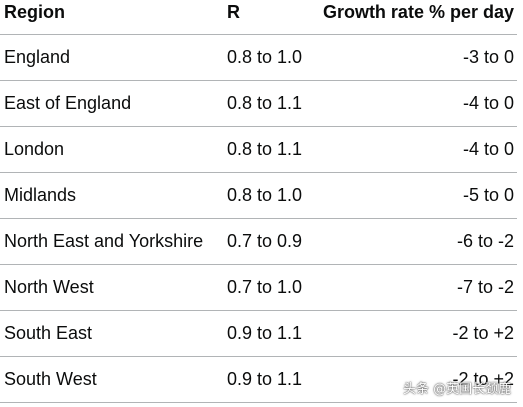 The width and height of the screenshot is (523, 407). I want to click on table-row: North West 0.7 to 1.0 -7 to -2, so click(258, 288).